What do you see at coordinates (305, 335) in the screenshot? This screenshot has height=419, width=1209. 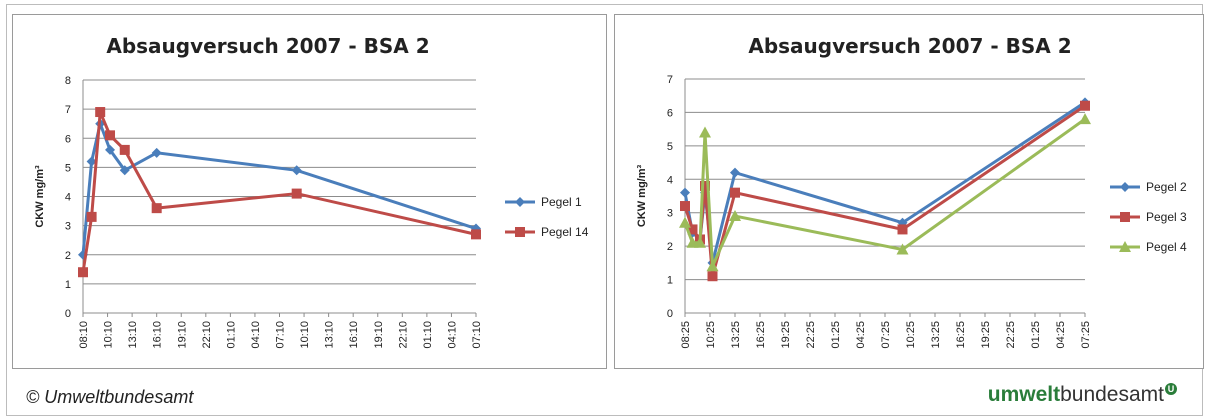 I see `left-x-tick-label: 10:10` at bounding box center [305, 335].